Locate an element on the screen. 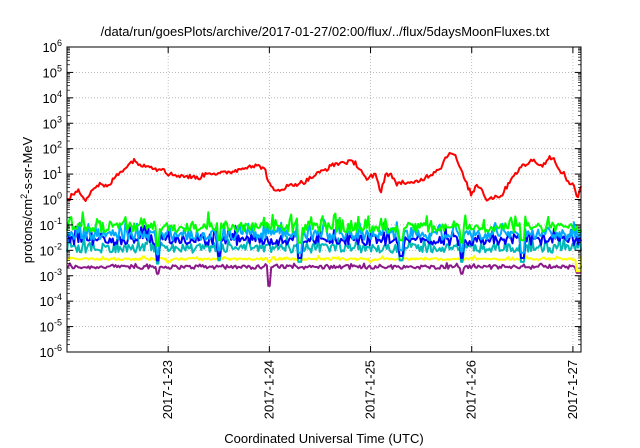 The height and width of the screenshot is (448, 640). x-tick-label: 2017-1-23 is located at coordinates (167, 389).